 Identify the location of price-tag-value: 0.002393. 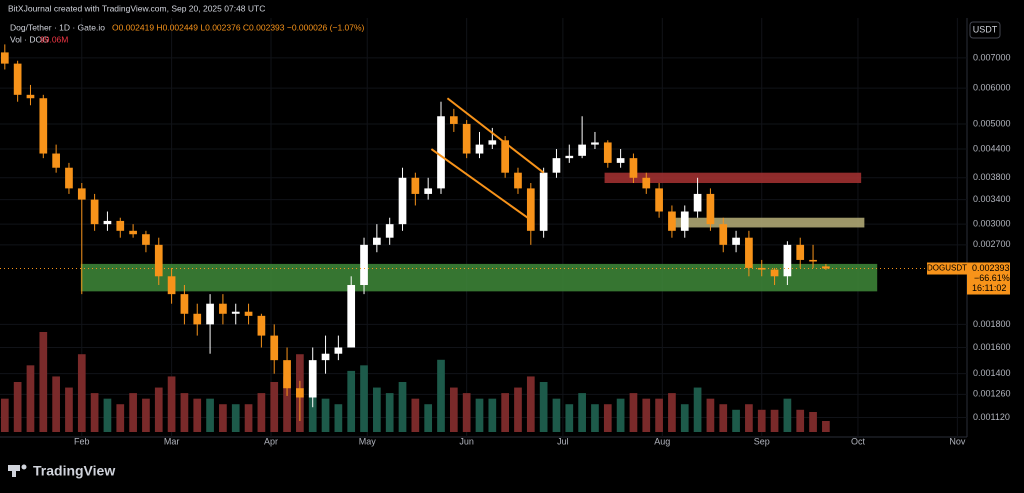
(991, 268).